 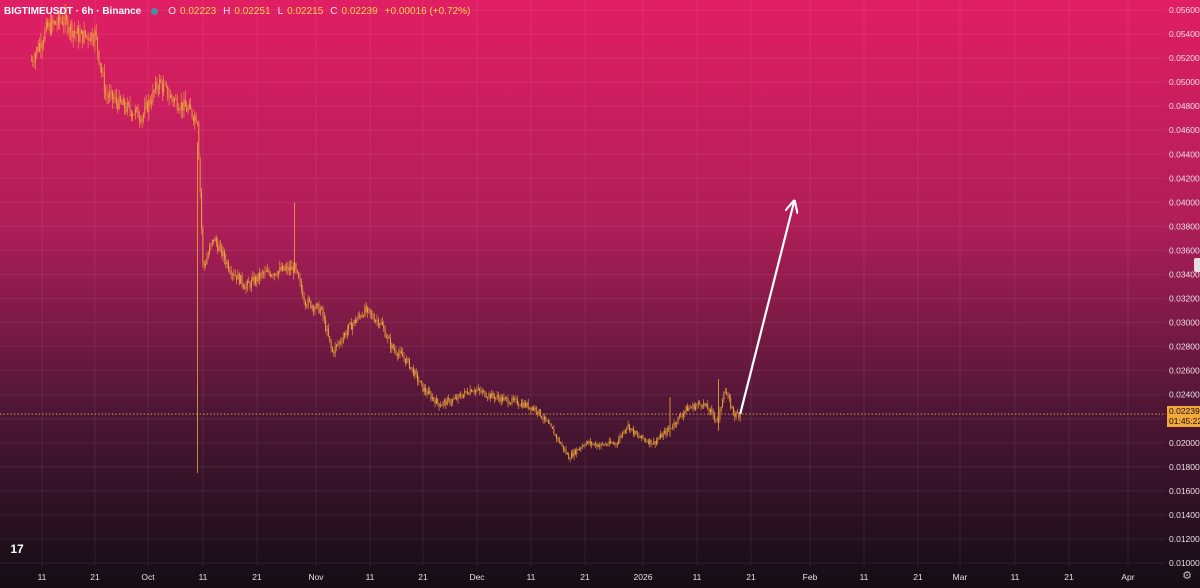 I want to click on annotation-arrow, so click(x=766, y=308).